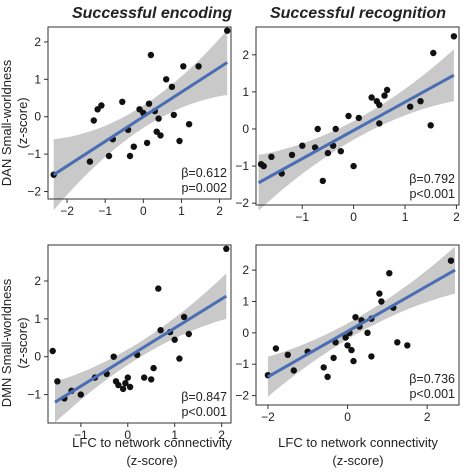  Describe the element at coordinates (358, 13) in the screenshot. I see `column-title-recognition: Successful recognition` at that location.